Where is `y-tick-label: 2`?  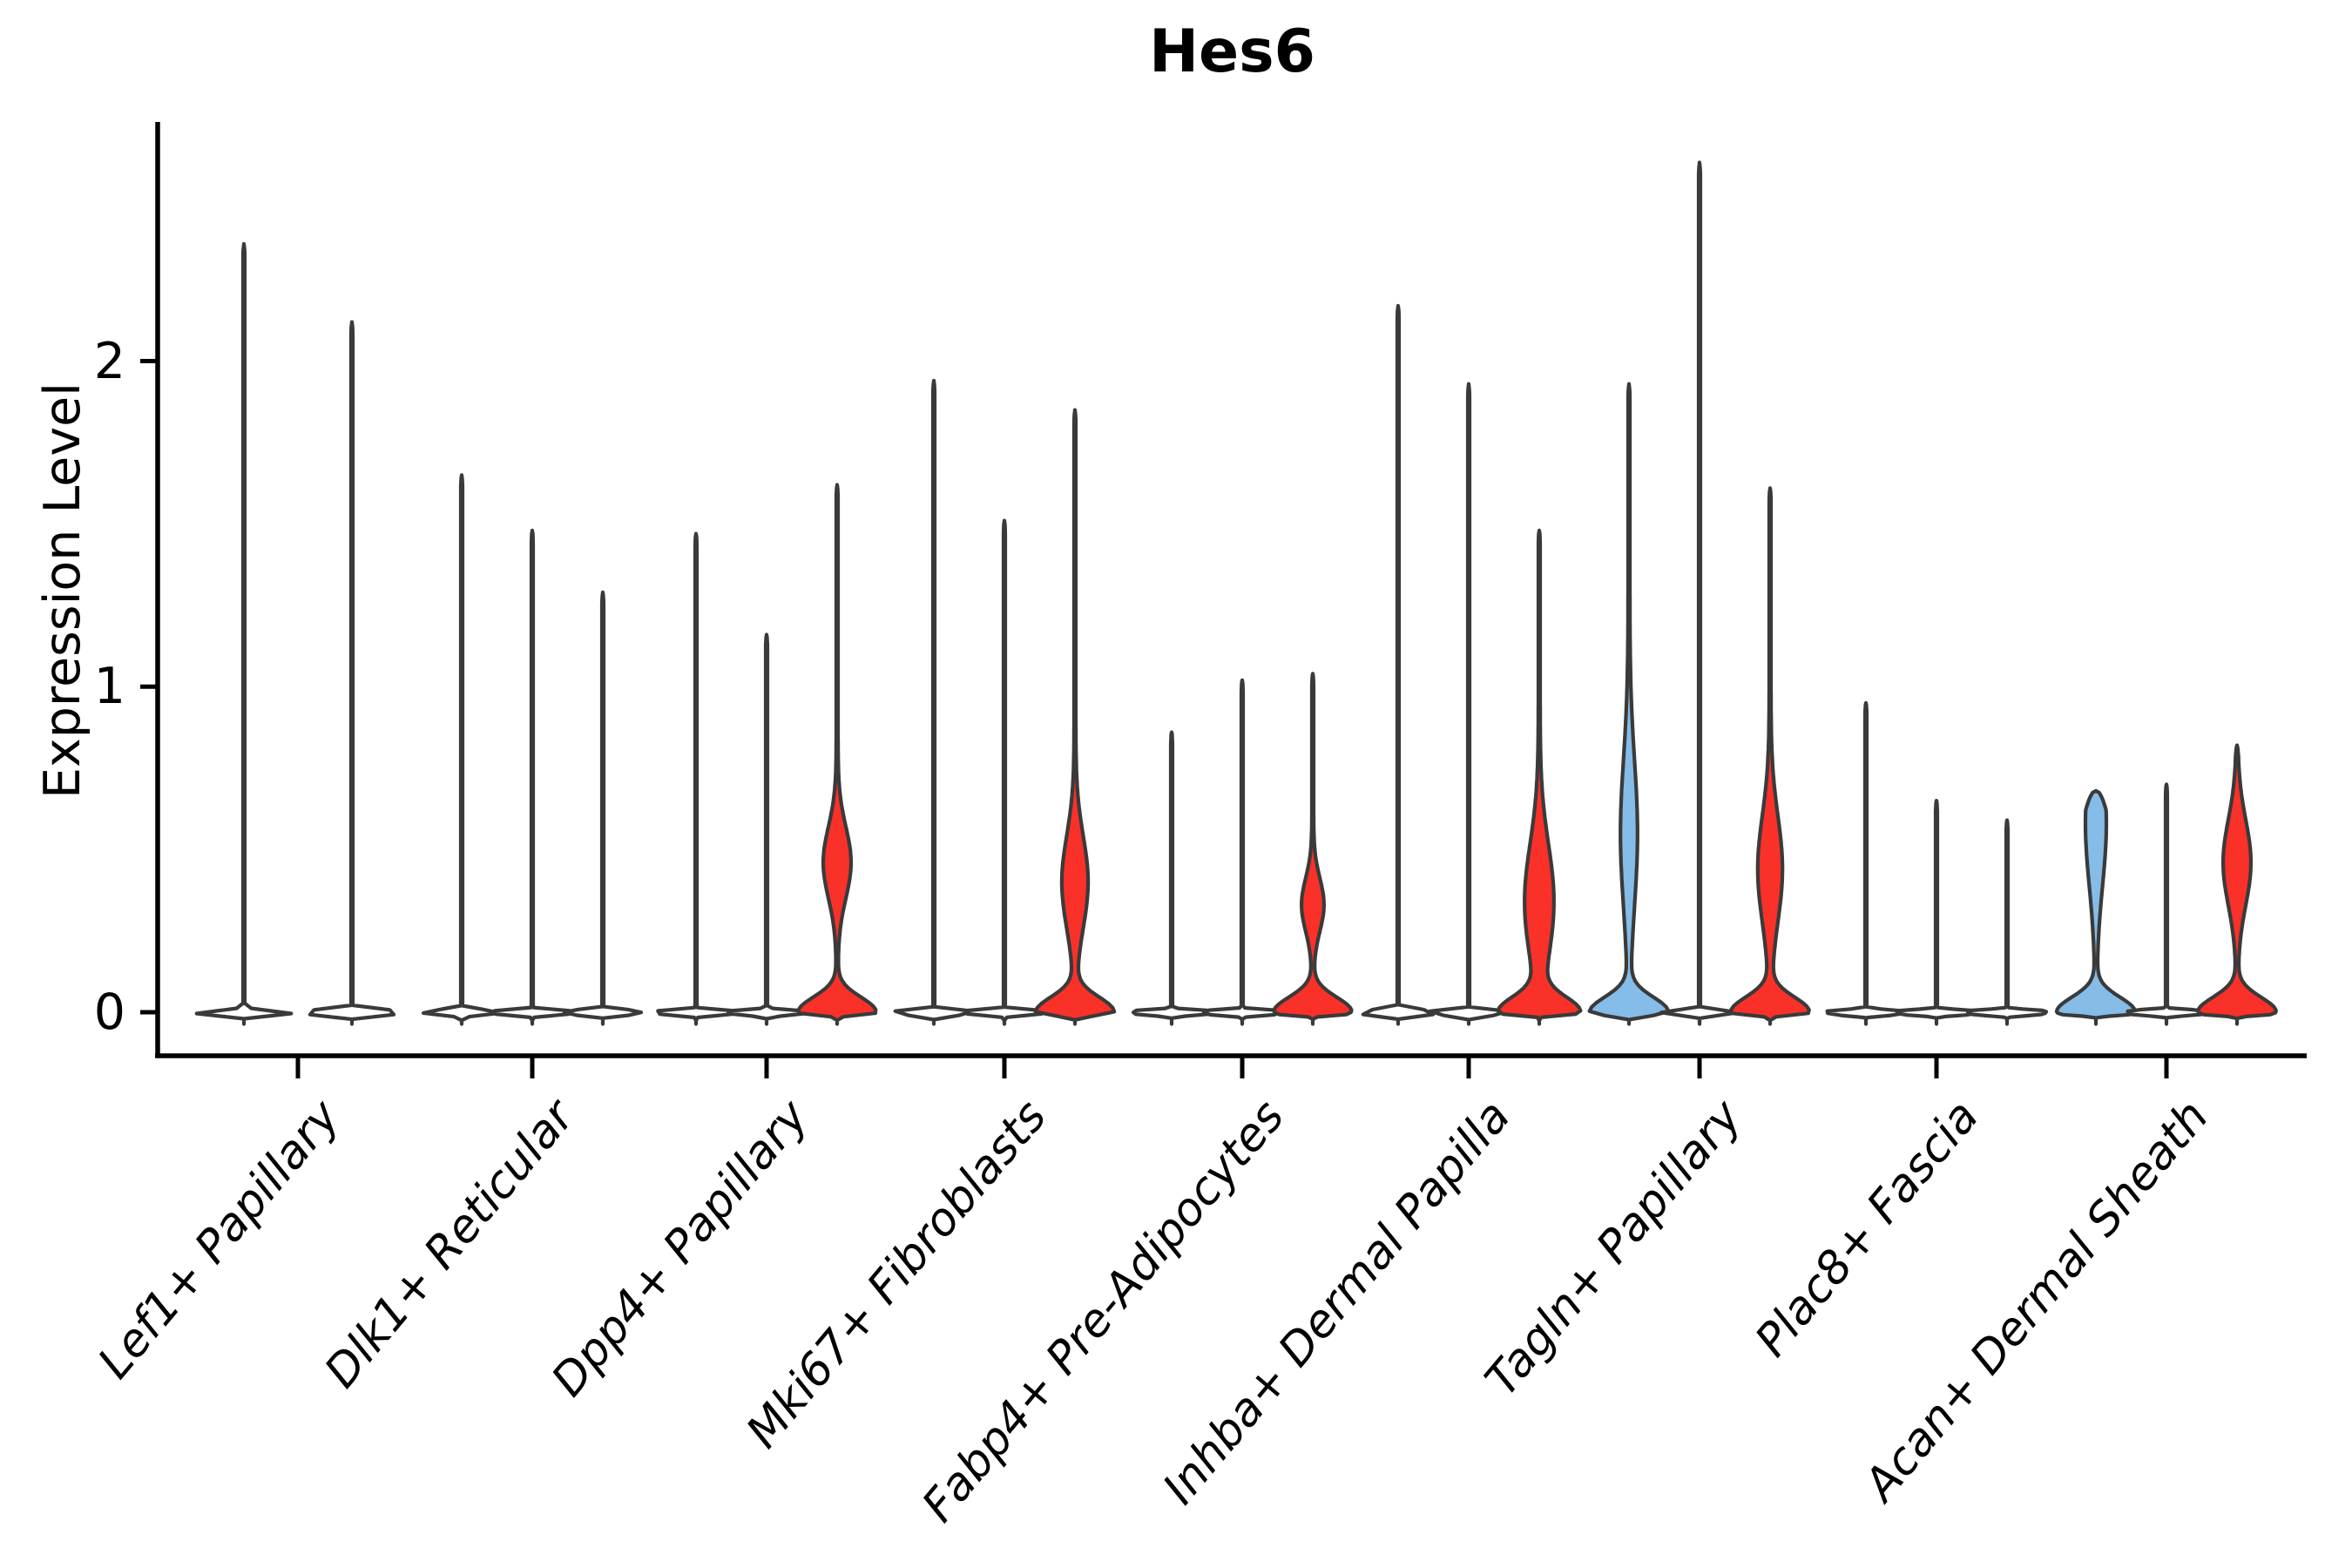
y-tick-label: 2 is located at coordinates (109, 361).